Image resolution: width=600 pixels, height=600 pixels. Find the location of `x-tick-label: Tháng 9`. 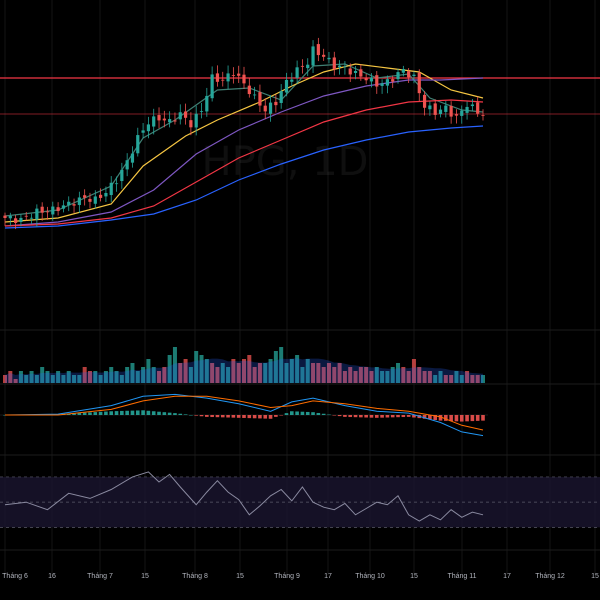

x-tick-label: Tháng 9 is located at coordinates (287, 576).